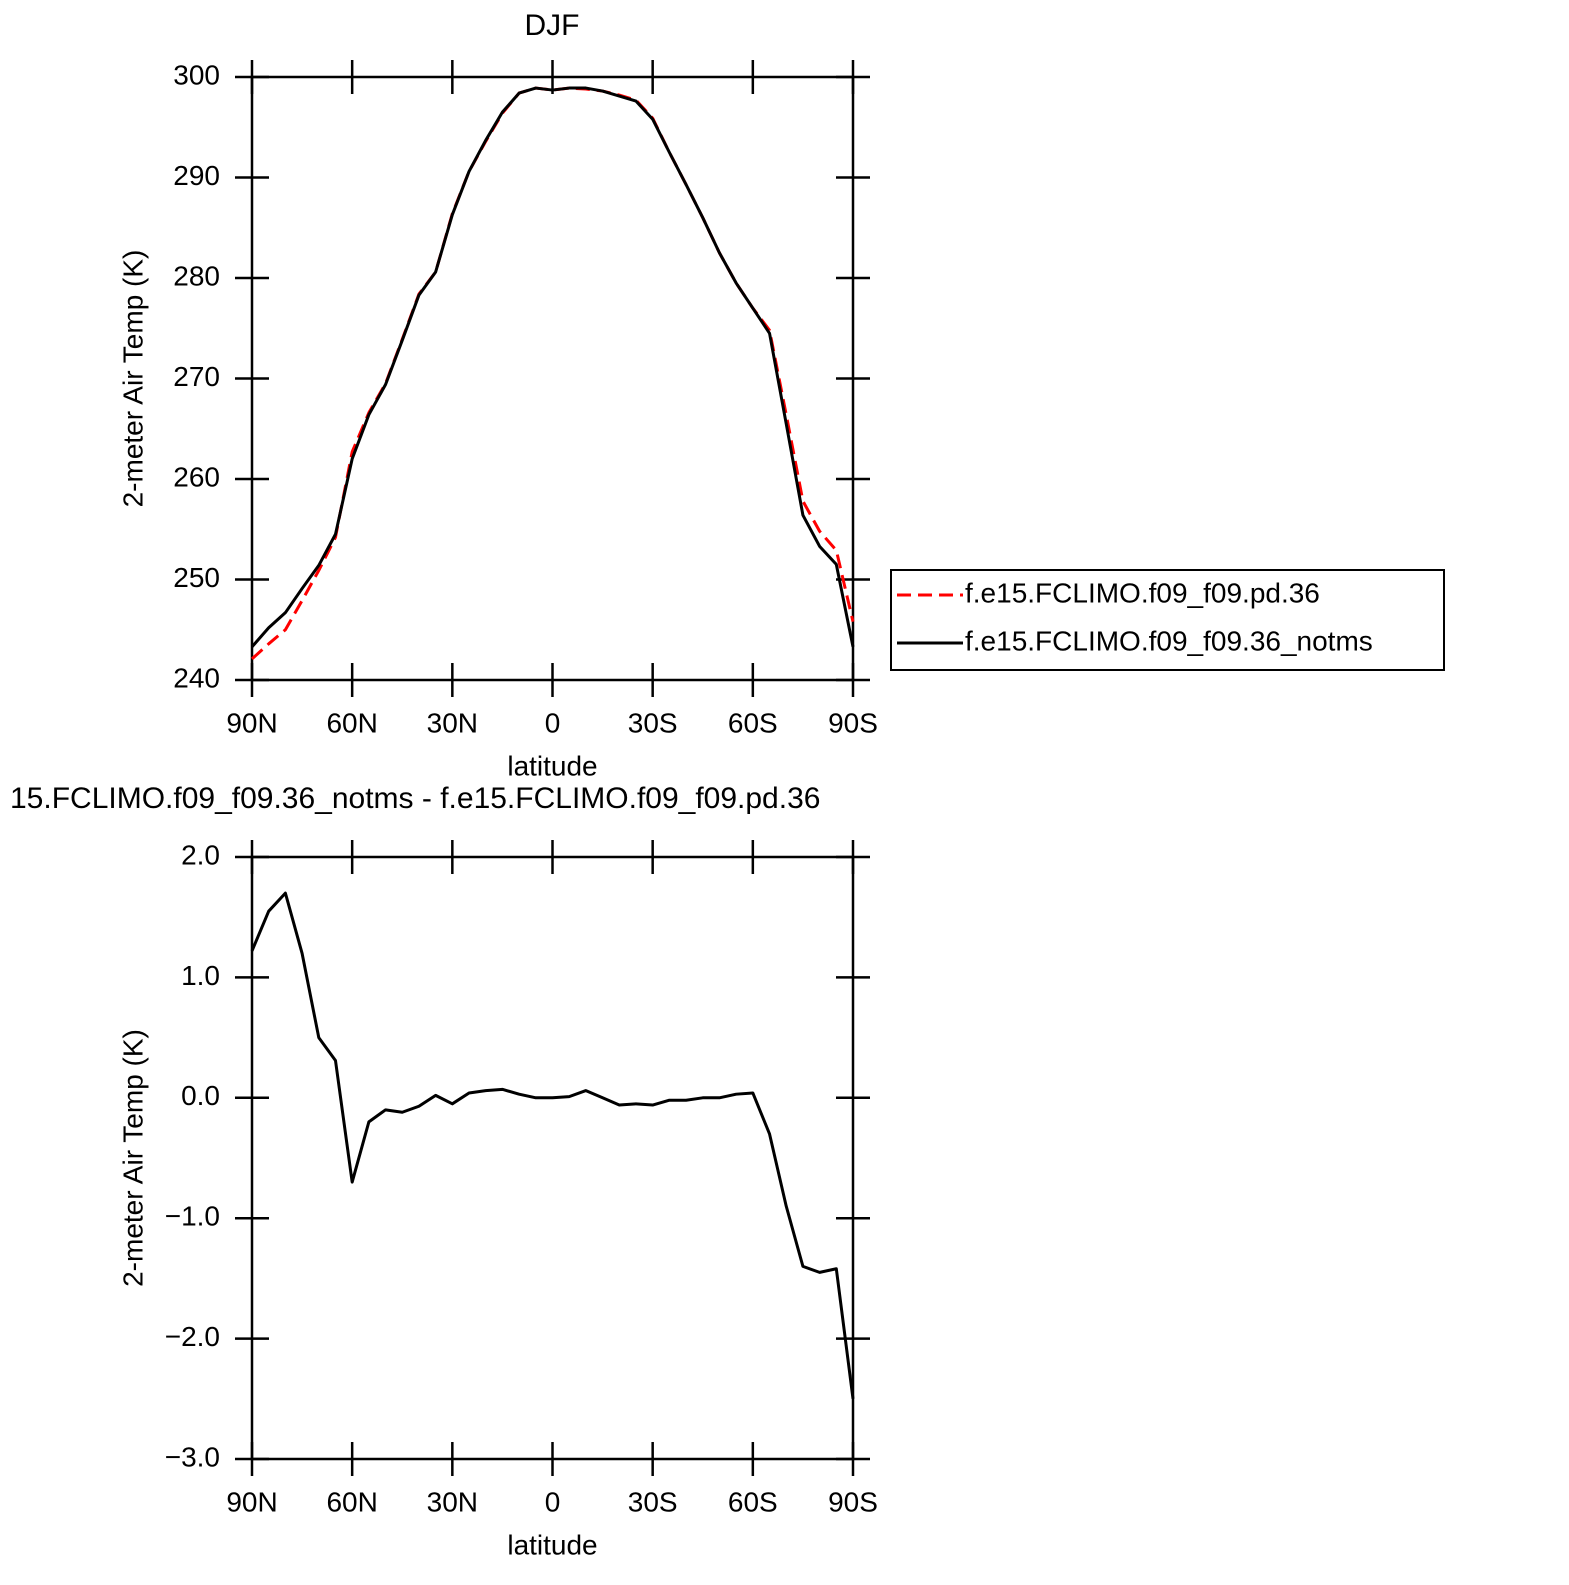  What do you see at coordinates (196, 175) in the screenshot?
I see `y-tick-label: 290` at bounding box center [196, 175].